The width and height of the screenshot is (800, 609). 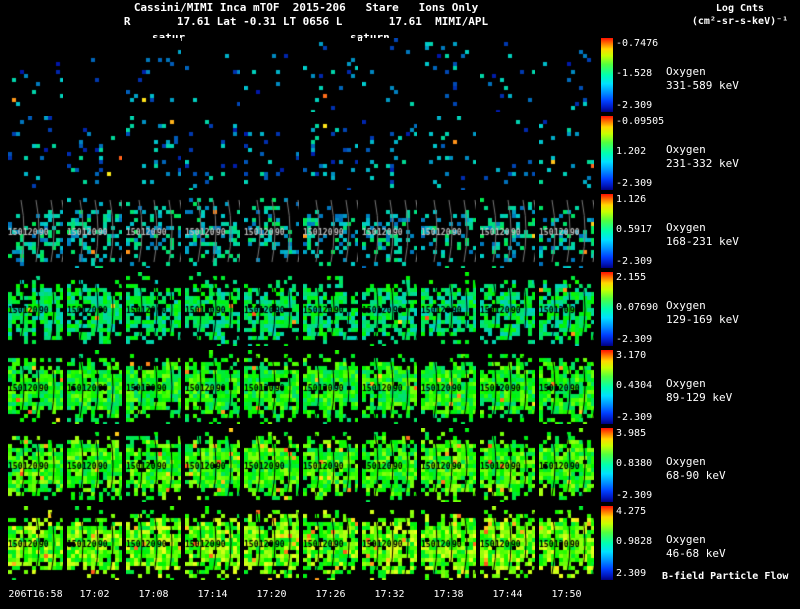 What do you see at coordinates (212, 387) in the screenshot?
I see `skymap-panel-r5c4` at bounding box center [212, 387].